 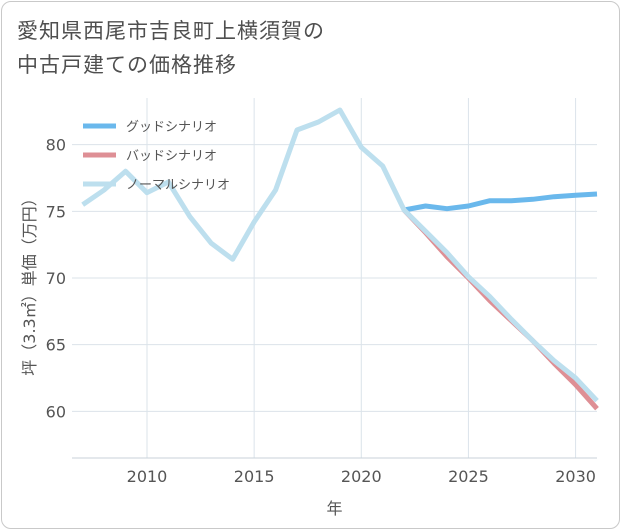 I want to click on series-line-good, so click(x=500, y=202).